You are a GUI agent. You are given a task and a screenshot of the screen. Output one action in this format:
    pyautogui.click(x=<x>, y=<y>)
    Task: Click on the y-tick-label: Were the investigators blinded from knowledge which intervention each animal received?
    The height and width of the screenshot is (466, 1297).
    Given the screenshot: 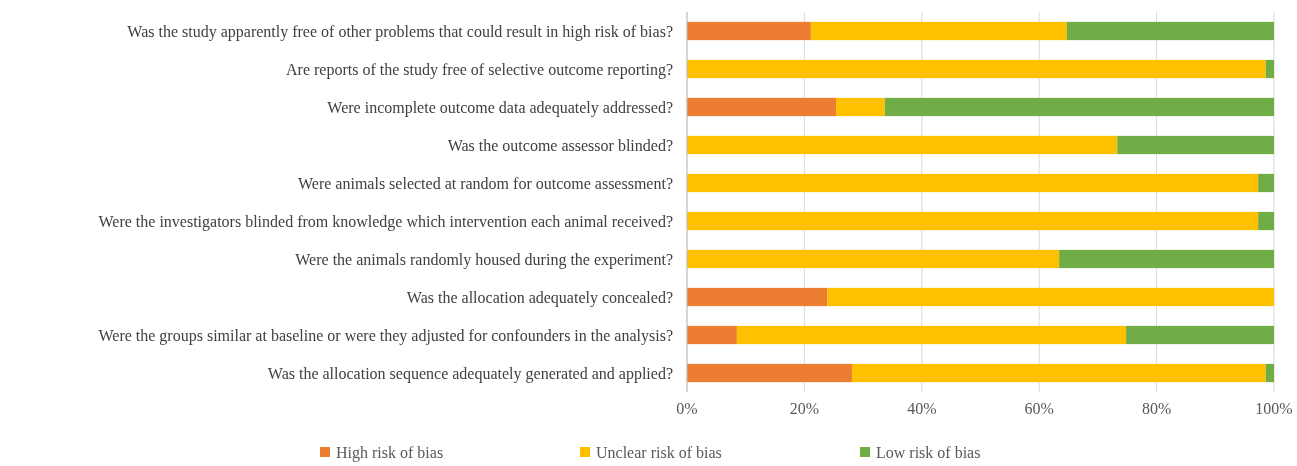 What is the action you would take?
    pyautogui.click(x=385, y=221)
    